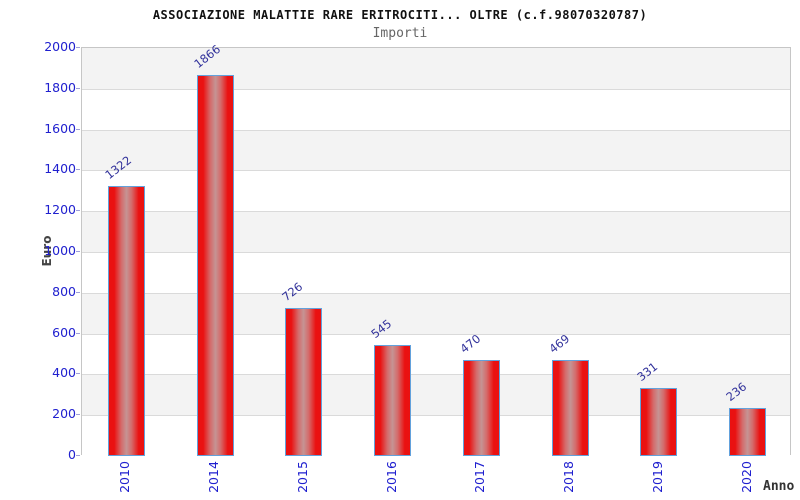 The image size is (800, 500). I want to click on bar-2020, so click(748, 431).